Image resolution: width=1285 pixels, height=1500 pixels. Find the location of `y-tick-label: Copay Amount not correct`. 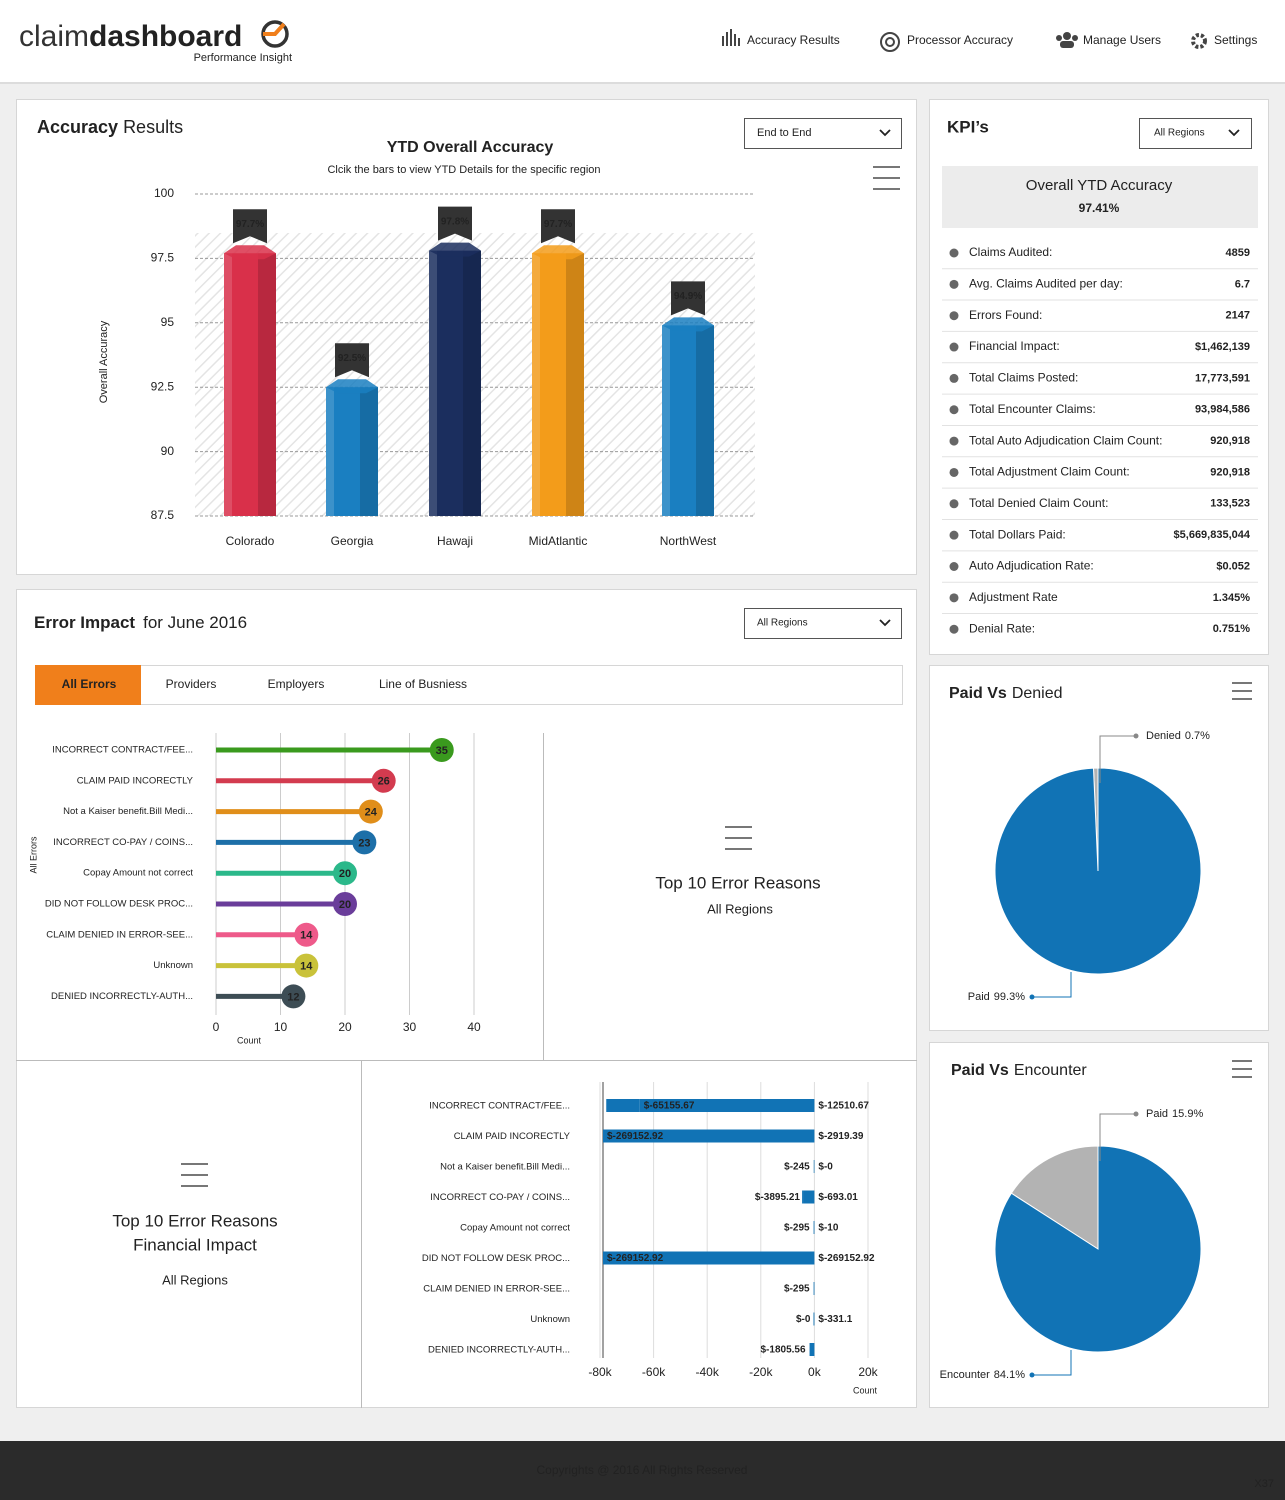

y-tick-label: Copay Amount not correct is located at coordinates (138, 873).